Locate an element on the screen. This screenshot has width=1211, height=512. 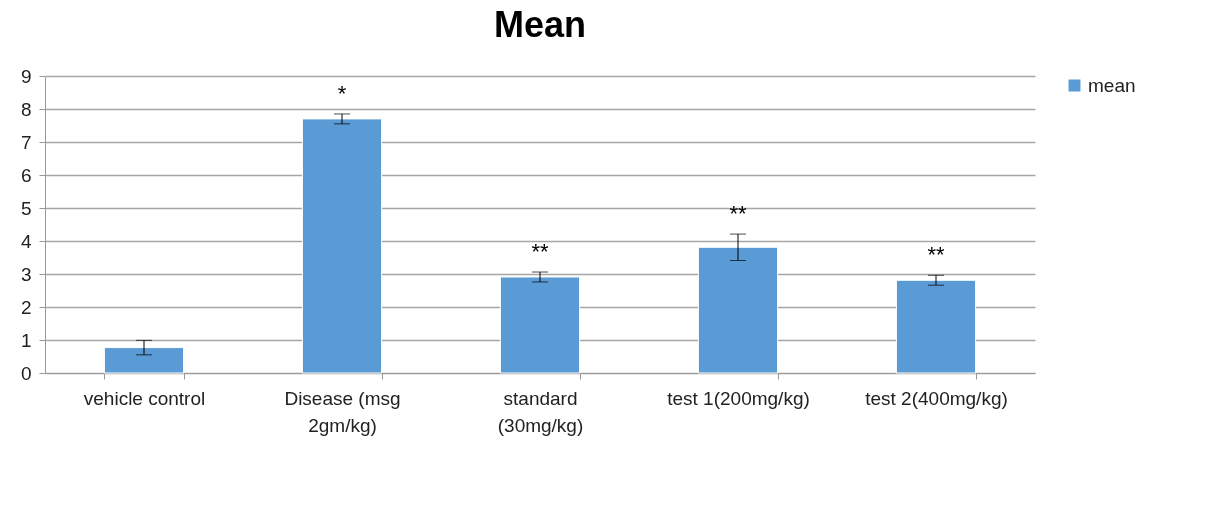
x-tick-label: test 1(200mg/kg) is located at coordinates (738, 398).